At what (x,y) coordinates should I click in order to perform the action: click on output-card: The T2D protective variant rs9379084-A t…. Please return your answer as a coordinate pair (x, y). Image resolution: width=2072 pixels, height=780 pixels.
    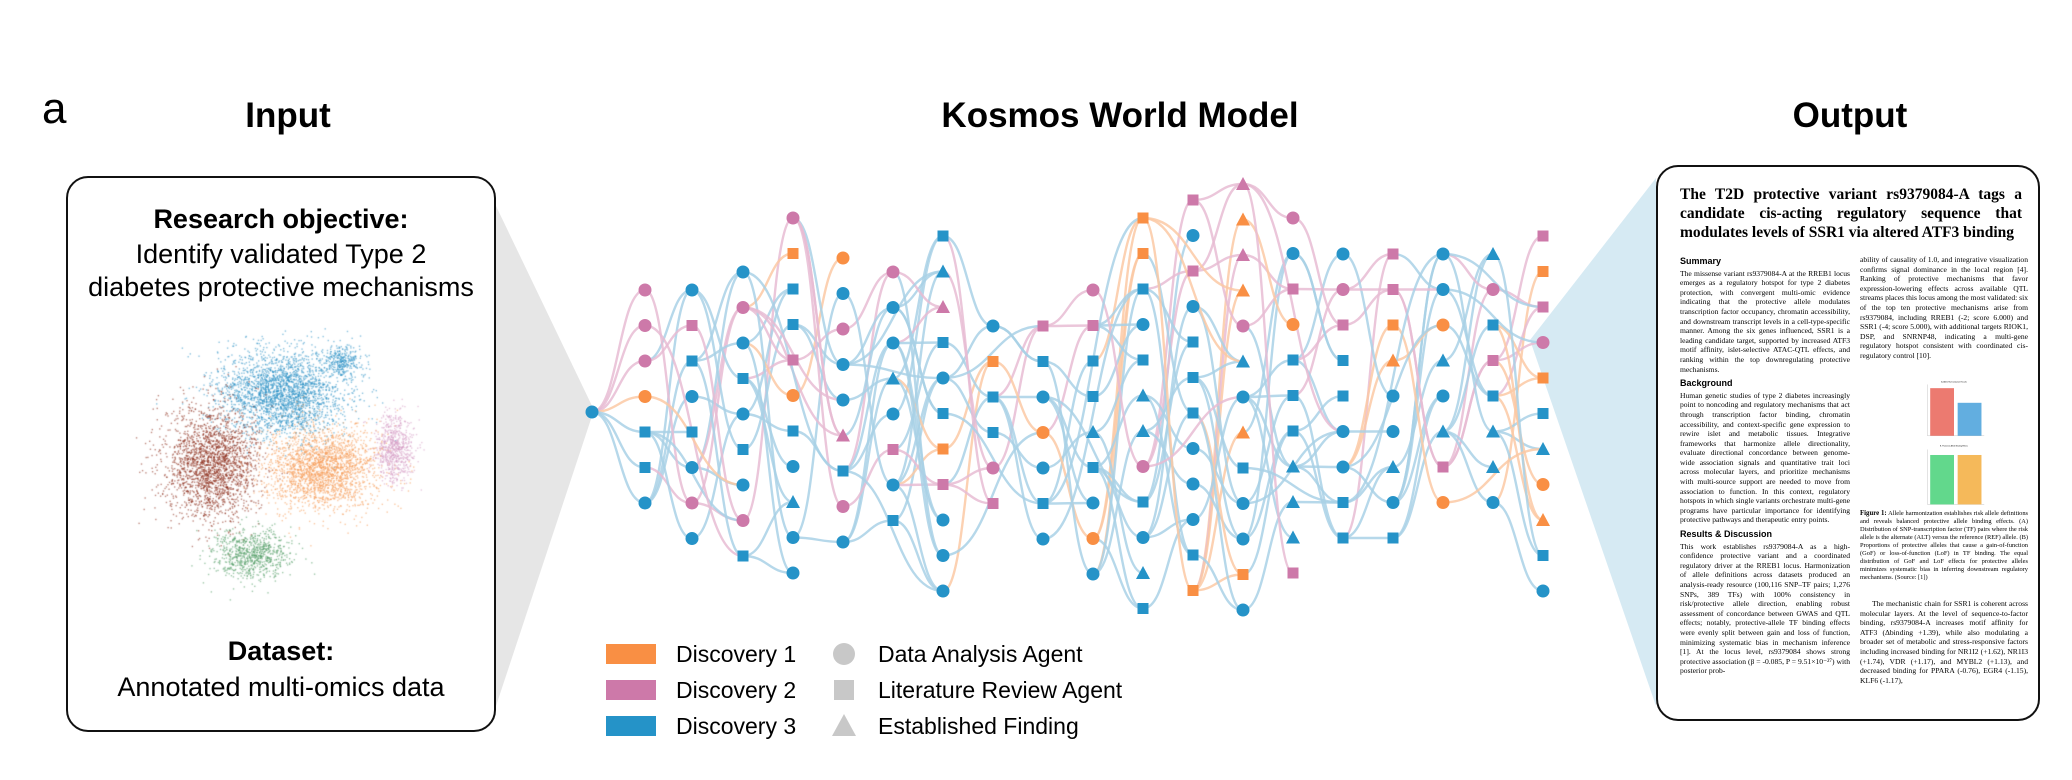
    Looking at the image, I should click on (1848, 443).